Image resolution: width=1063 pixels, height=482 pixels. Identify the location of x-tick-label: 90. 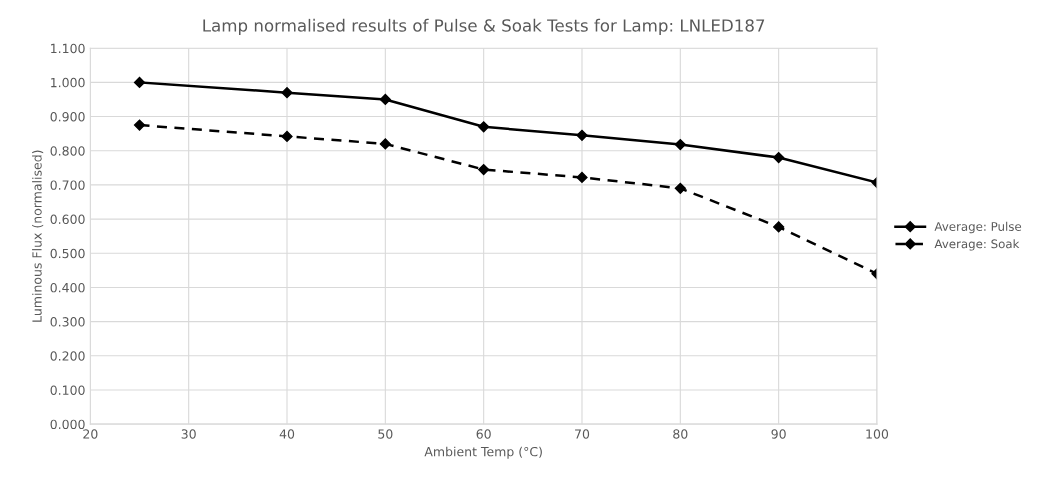
(778, 434).